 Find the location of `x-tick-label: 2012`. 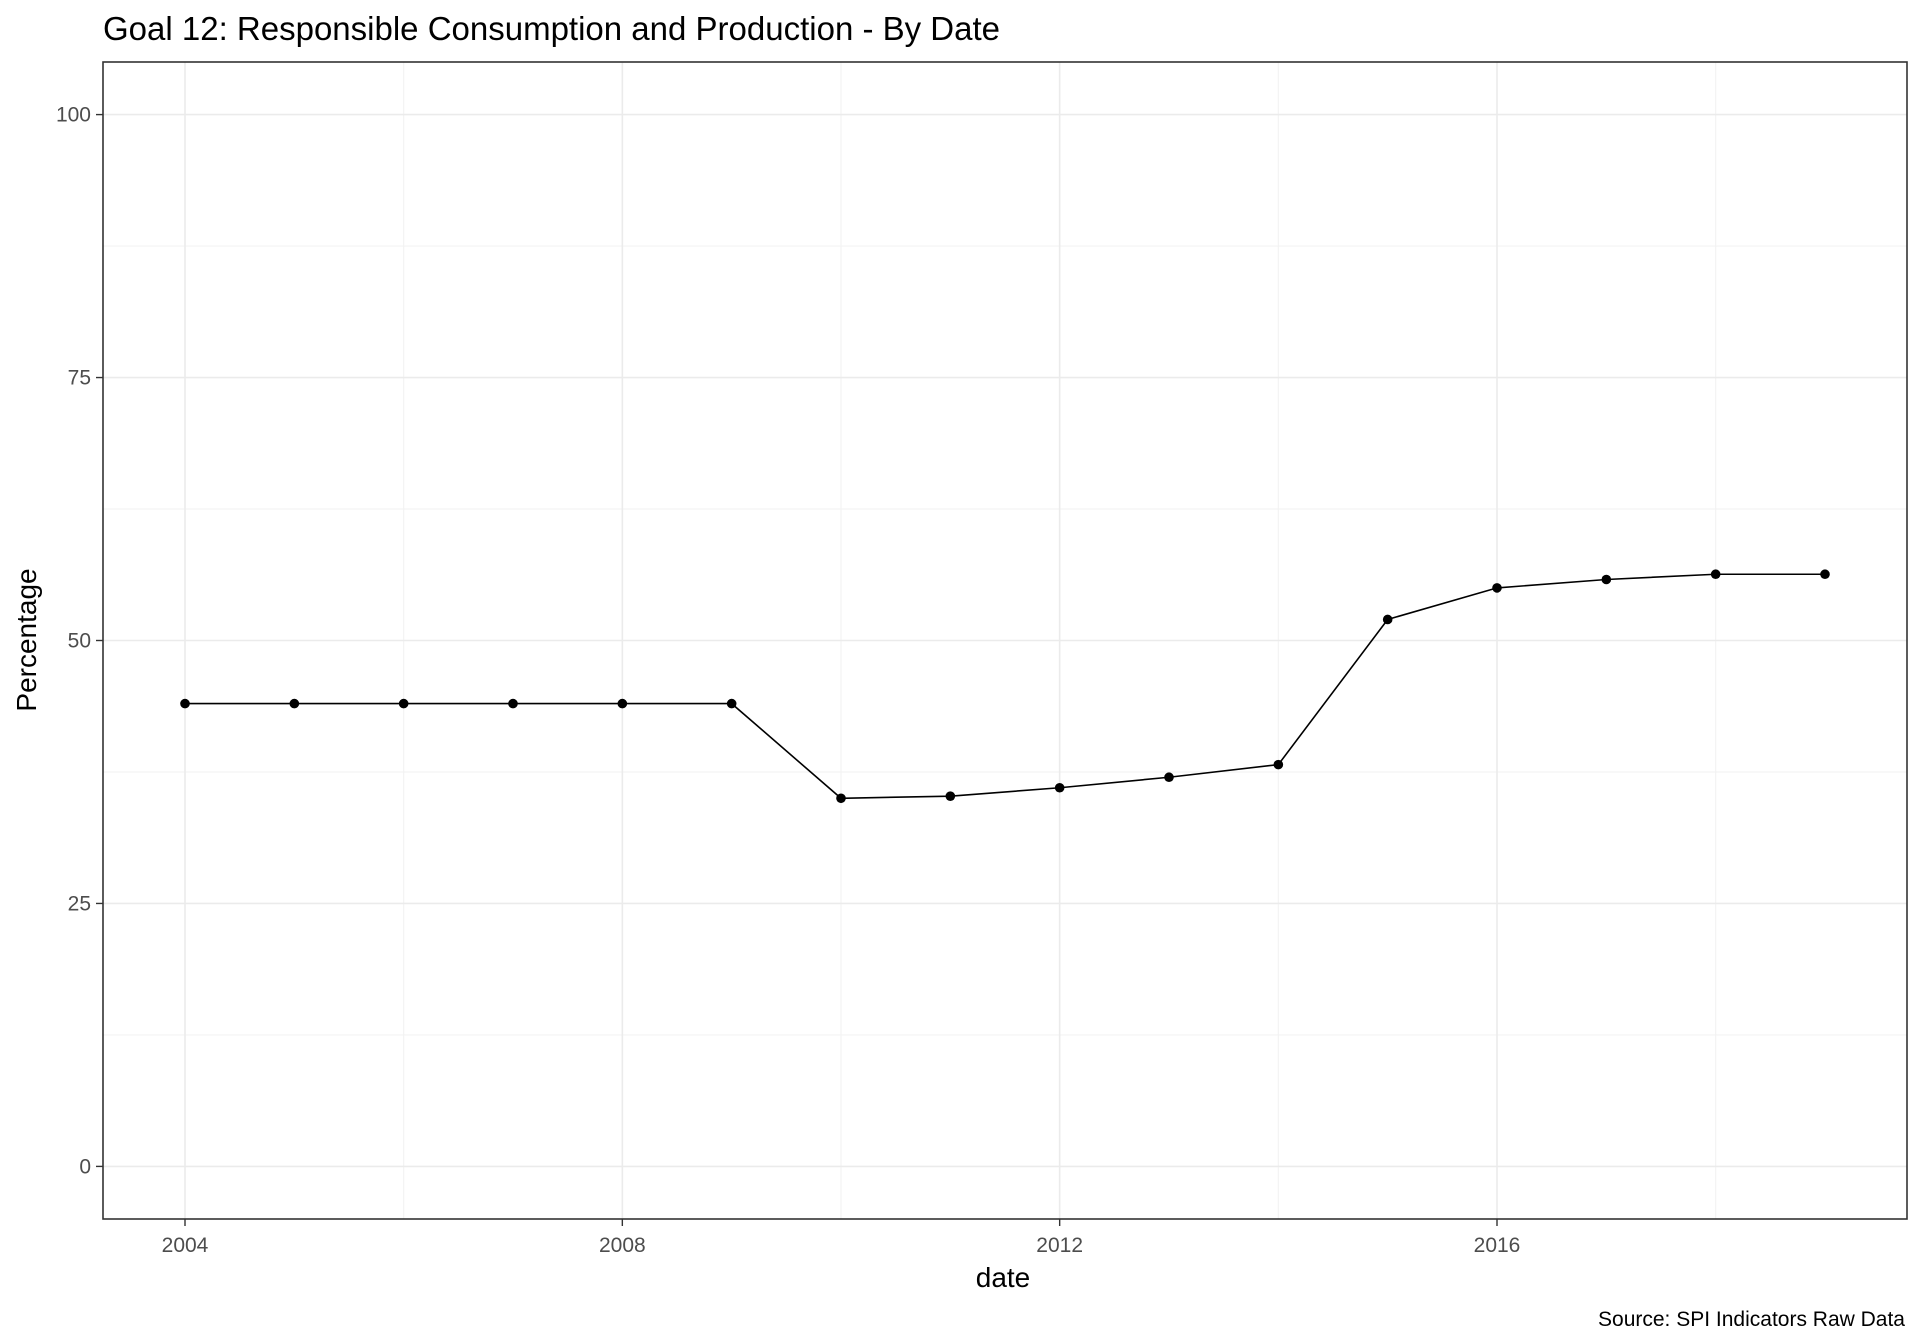

x-tick-label: 2012 is located at coordinates (1059, 1245).